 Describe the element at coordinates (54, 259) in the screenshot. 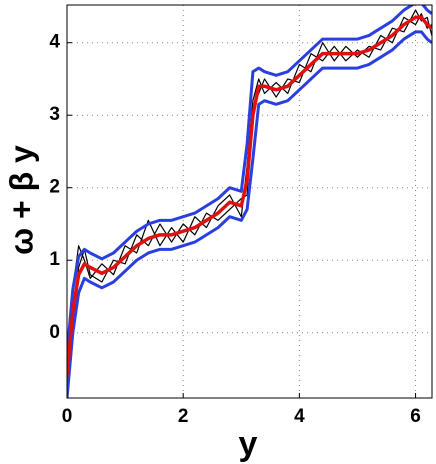

I see `y-tick-label: 1` at that location.